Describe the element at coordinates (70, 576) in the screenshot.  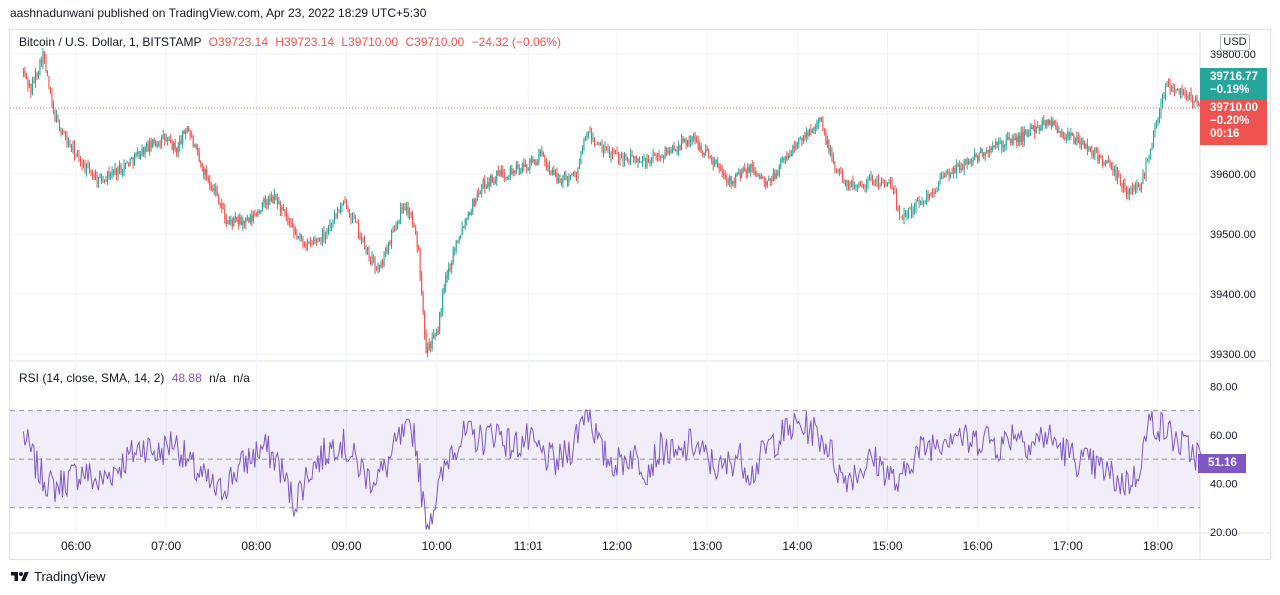
I see `brand-name: TradingView` at that location.